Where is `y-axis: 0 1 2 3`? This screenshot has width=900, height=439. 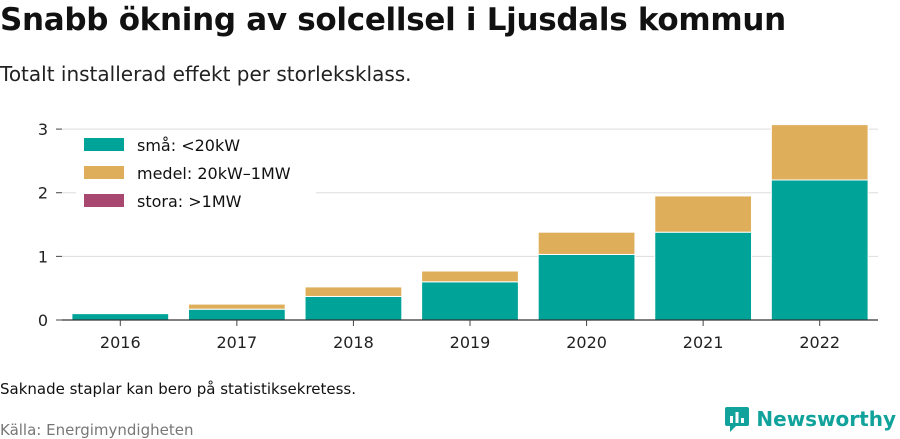 y-axis: 0 1 2 3 is located at coordinates (50, 225).